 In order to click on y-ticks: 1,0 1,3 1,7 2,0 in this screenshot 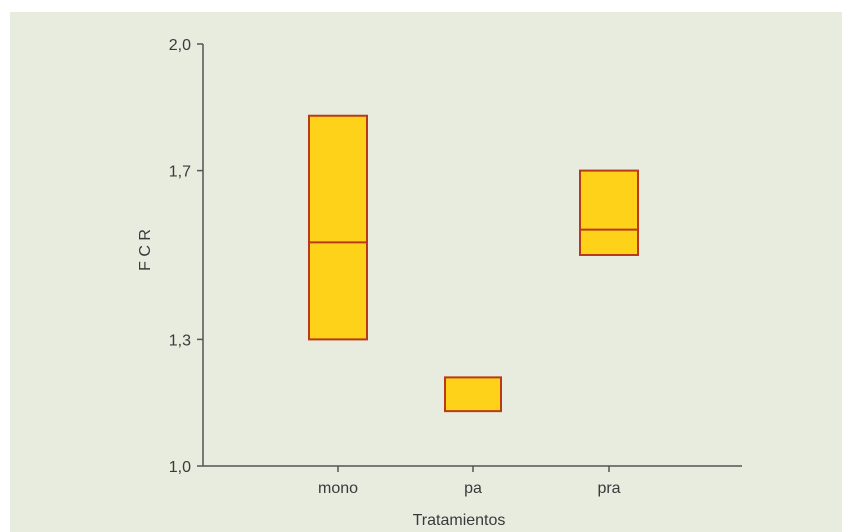, I will do `click(186, 256)`.